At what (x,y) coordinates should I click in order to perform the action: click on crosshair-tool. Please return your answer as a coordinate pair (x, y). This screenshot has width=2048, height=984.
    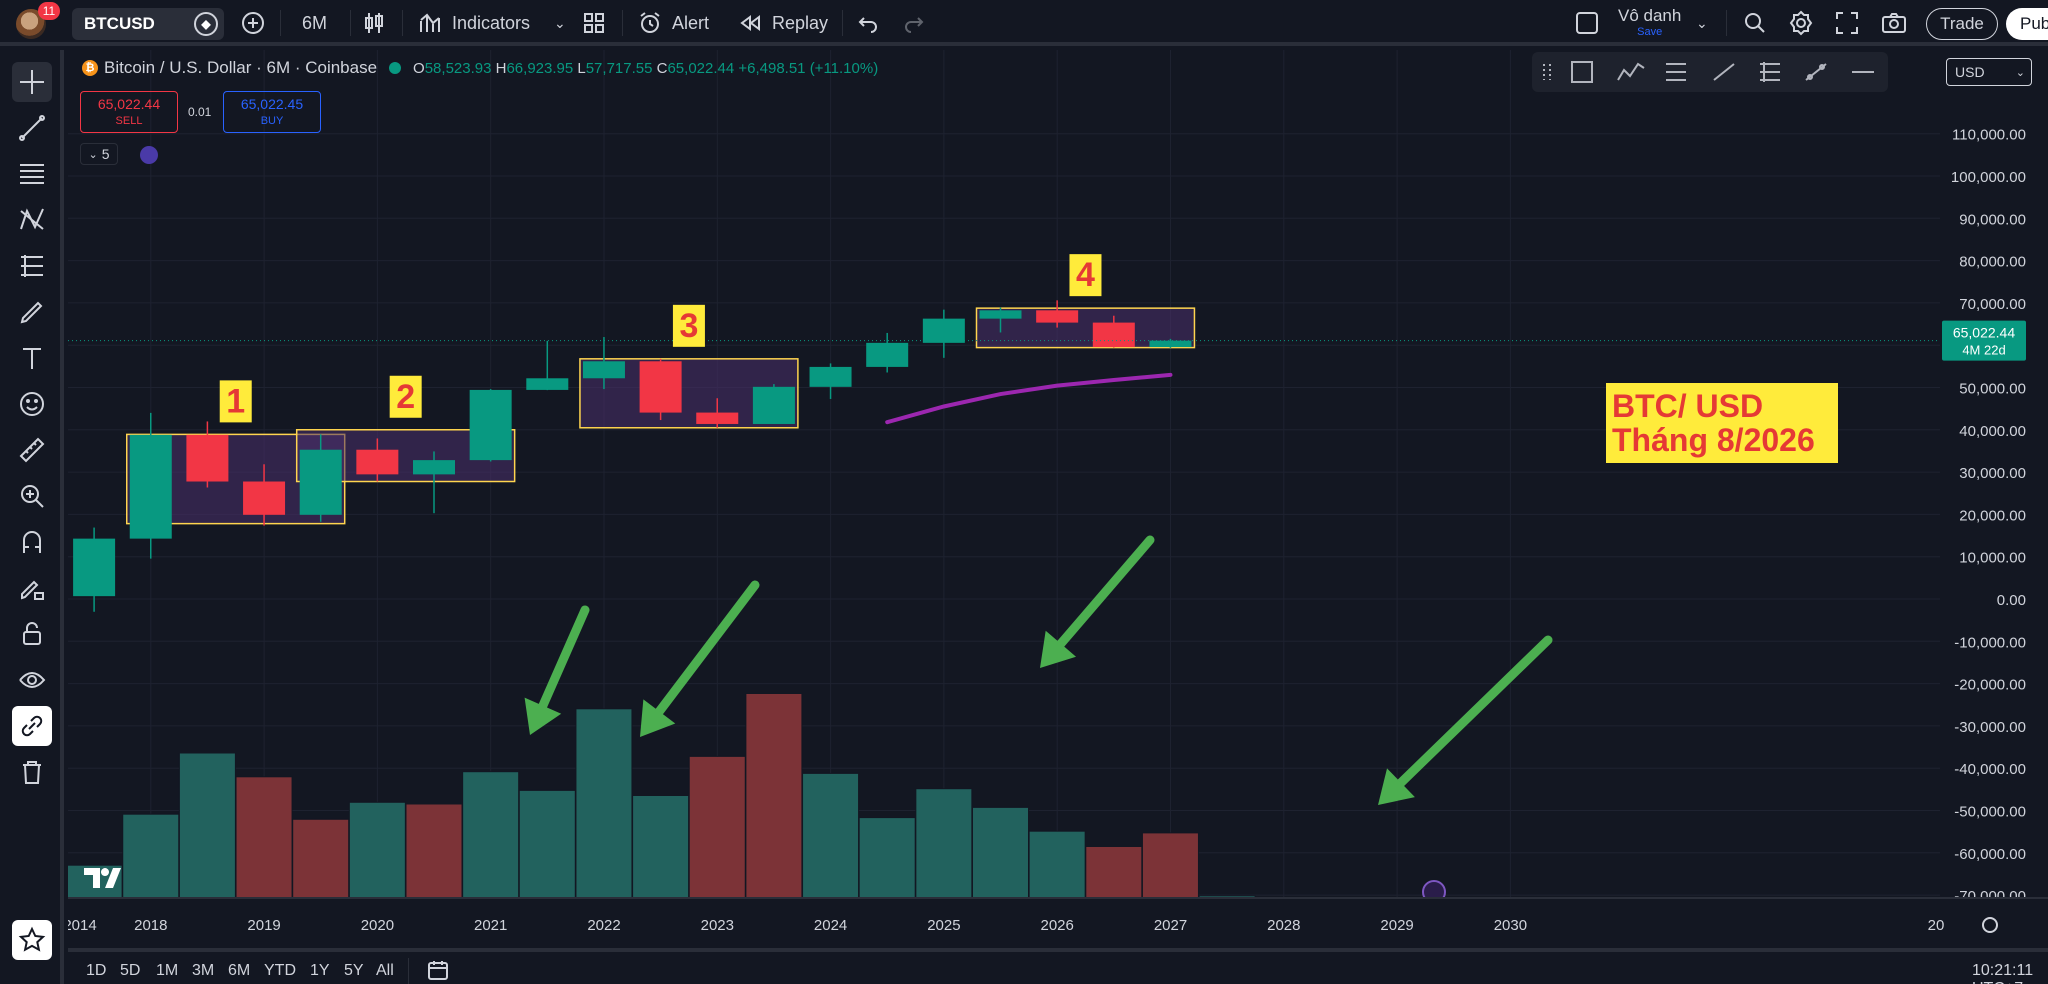
    Looking at the image, I should click on (32, 82).